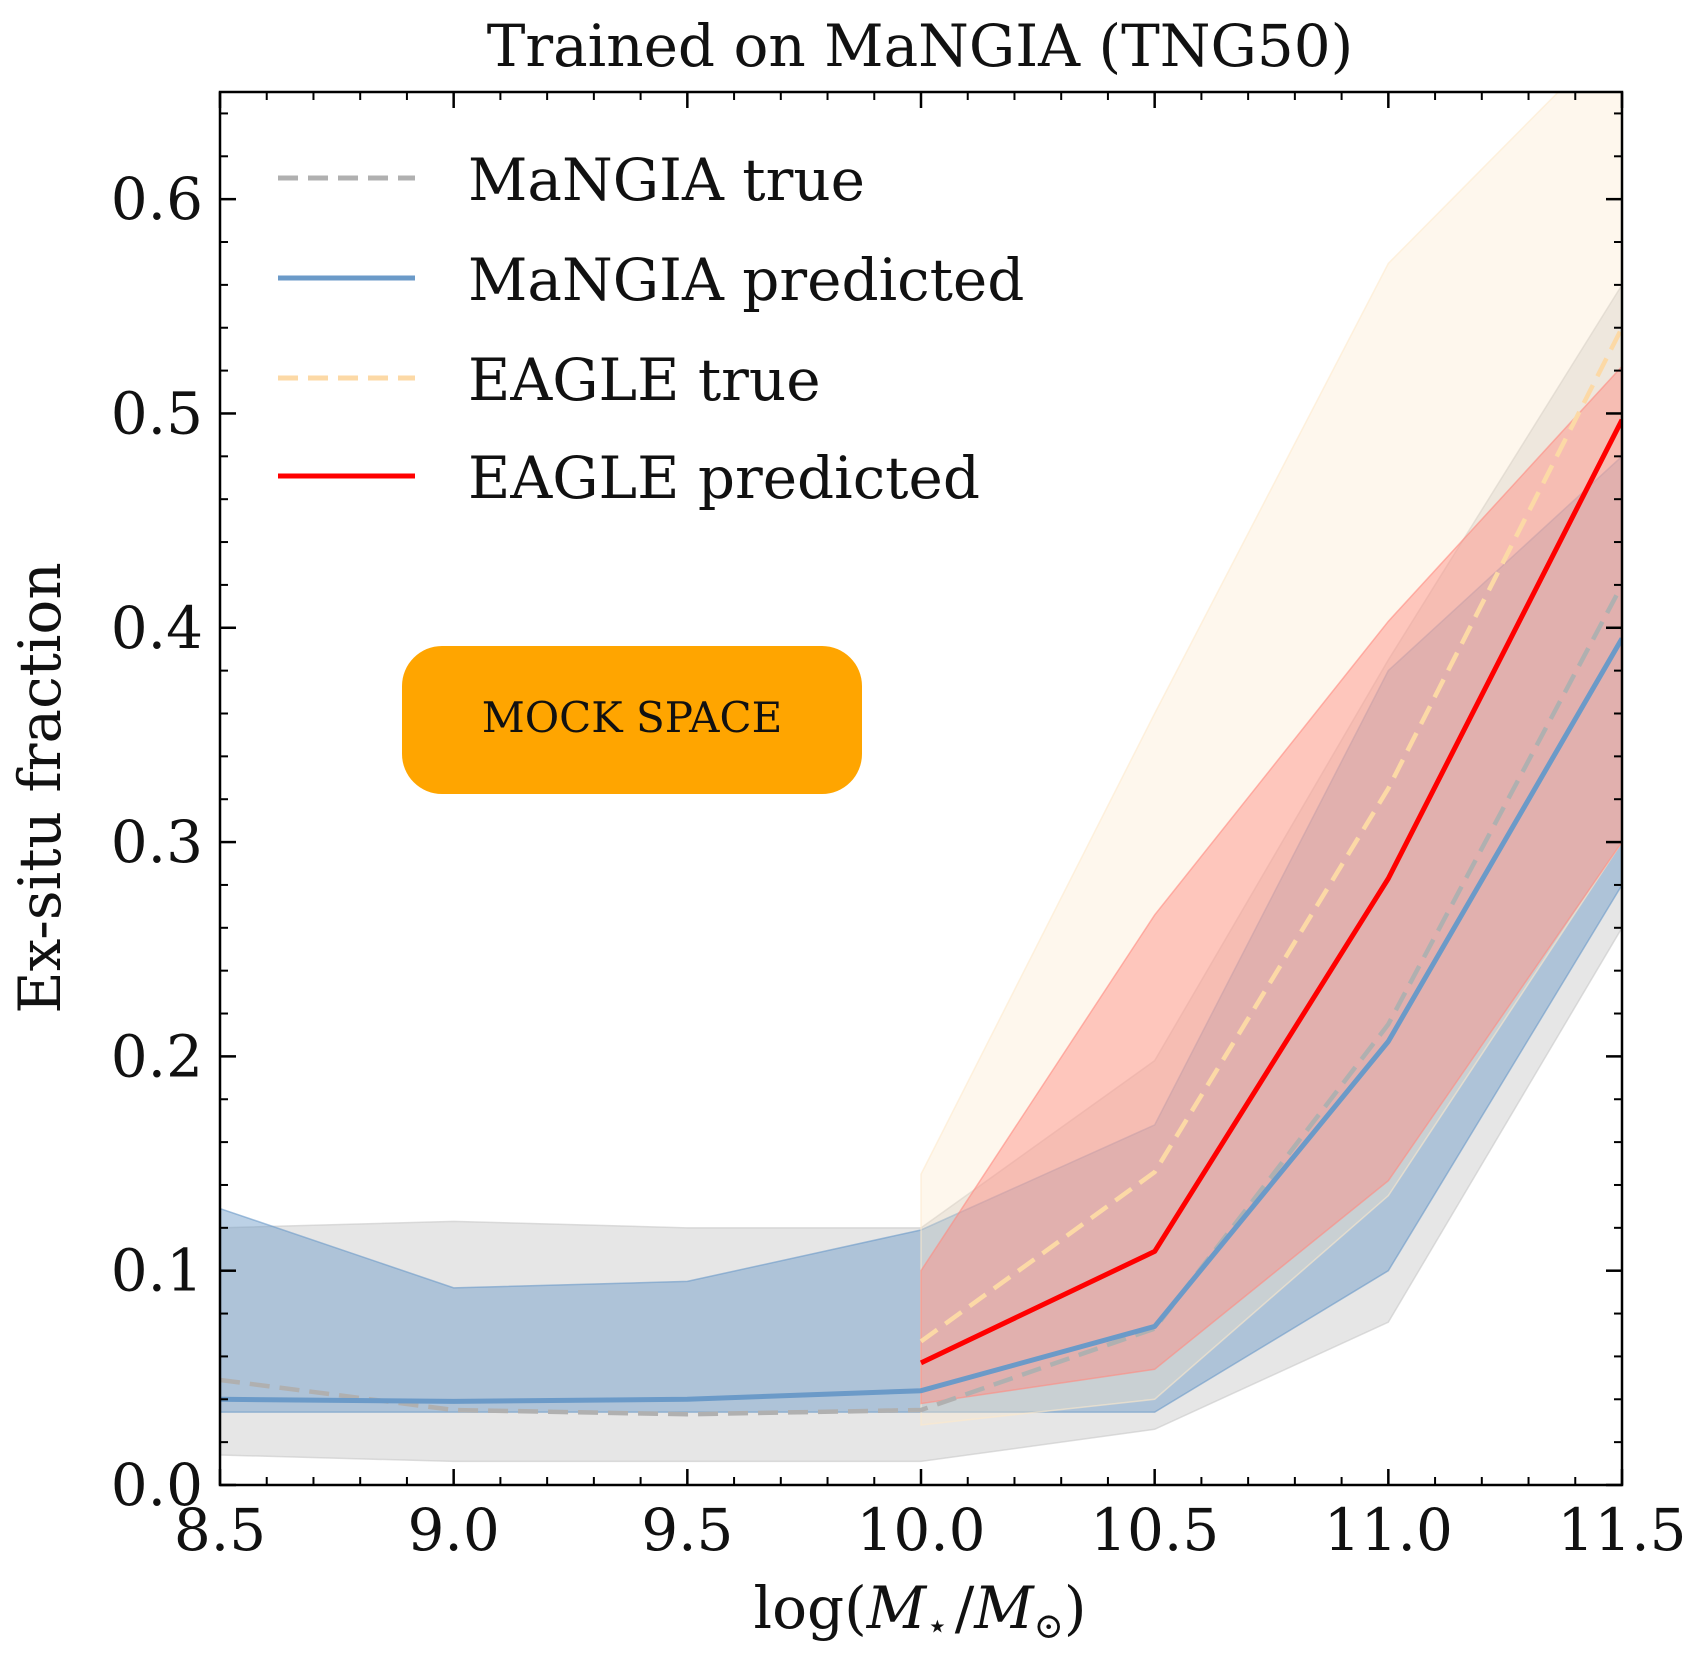 The height and width of the screenshot is (1659, 1701). What do you see at coordinates (920, 46) in the screenshot?
I see `chart-title: Trained on MaNGIA (TNG50)` at bounding box center [920, 46].